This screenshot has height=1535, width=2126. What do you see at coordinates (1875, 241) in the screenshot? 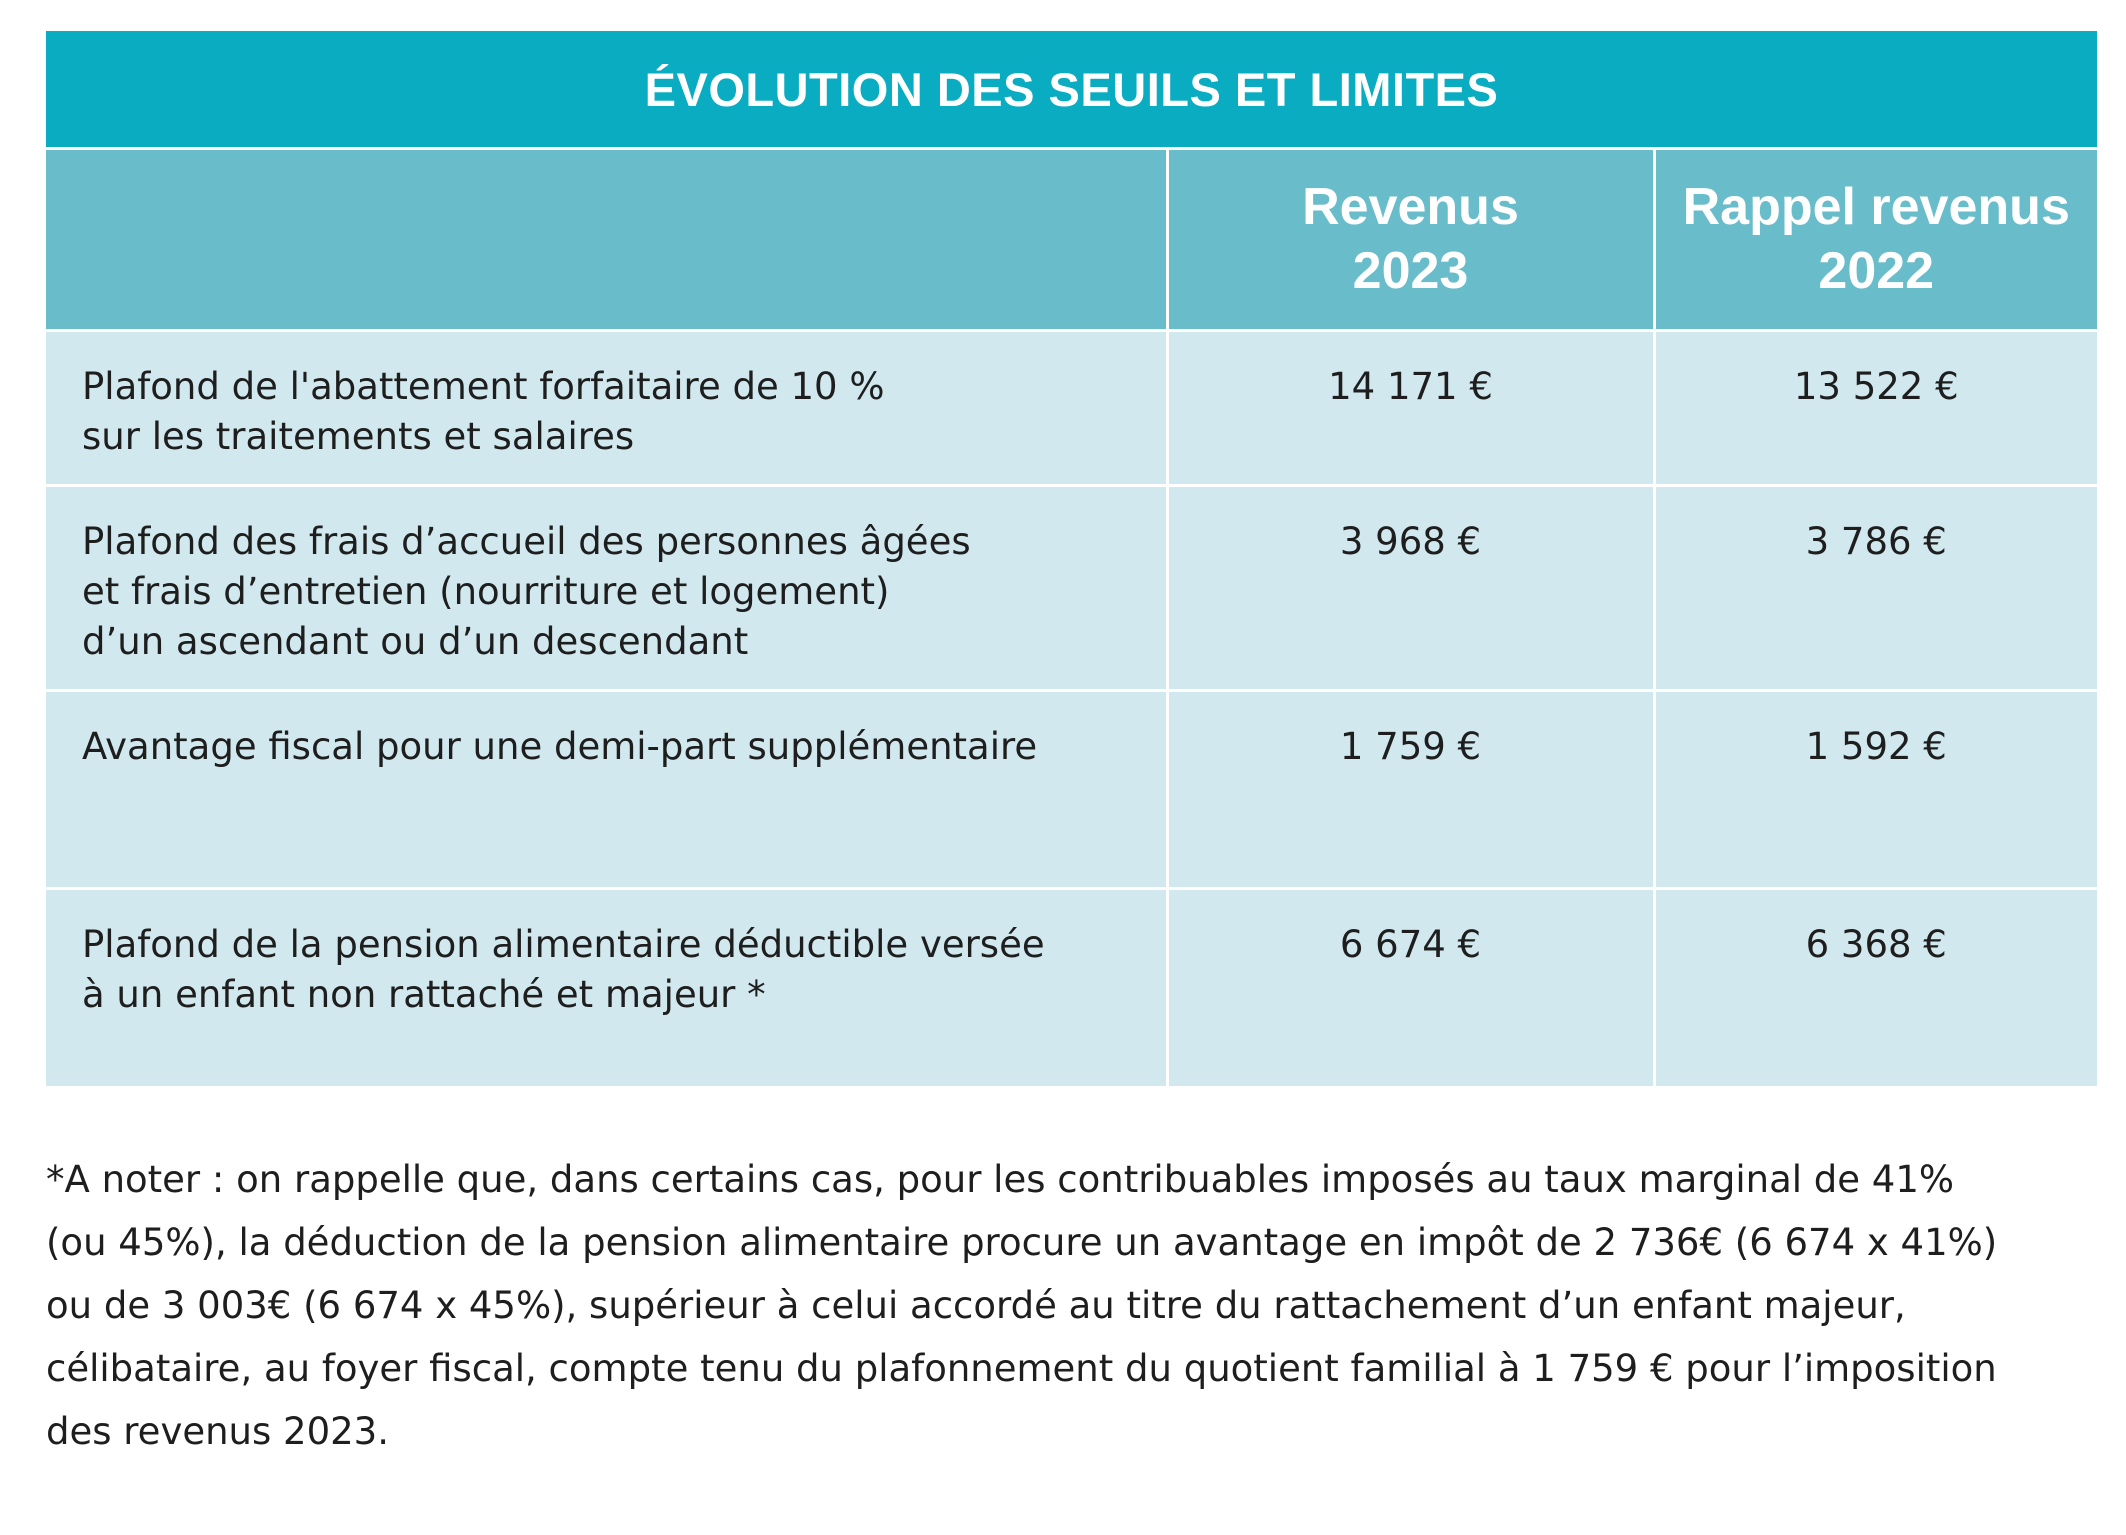
I see `header-revenus-2022: Rappel revenus 2022` at bounding box center [1875, 241].